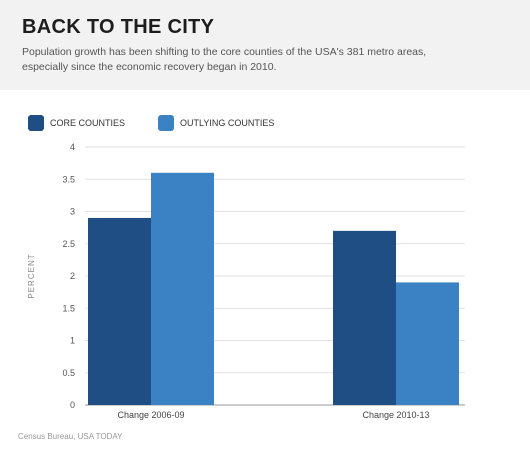 The image size is (530, 466). Describe the element at coordinates (88, 123) in the screenshot. I see `legend-label-core: CORE COUNTIES` at that location.